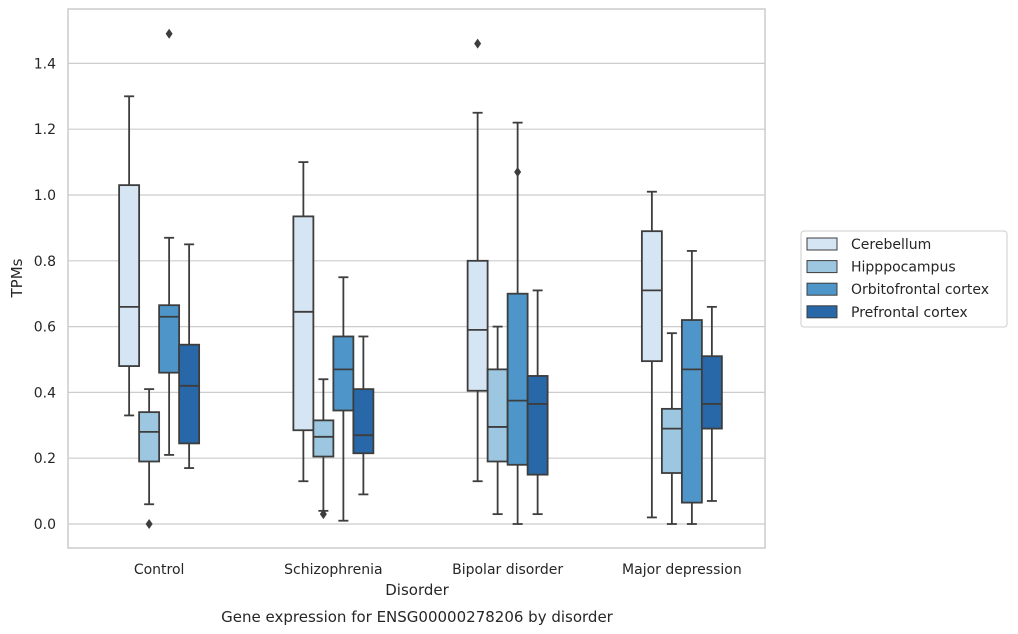  I want to click on y-tick-label: 1.4, so click(45, 64).